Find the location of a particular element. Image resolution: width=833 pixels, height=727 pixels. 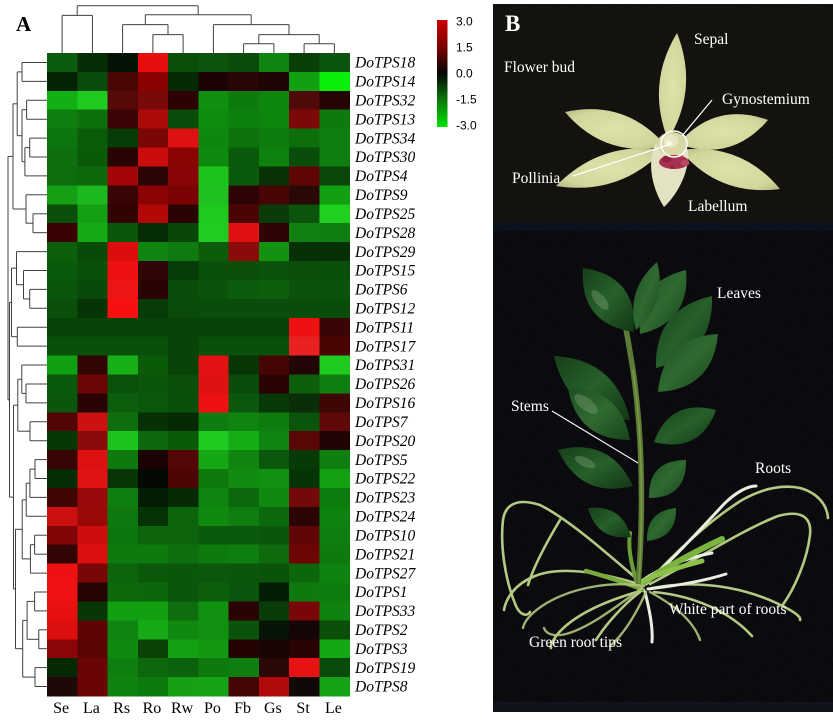

svg-text: DoTPS5 is located at coordinates (381, 460).